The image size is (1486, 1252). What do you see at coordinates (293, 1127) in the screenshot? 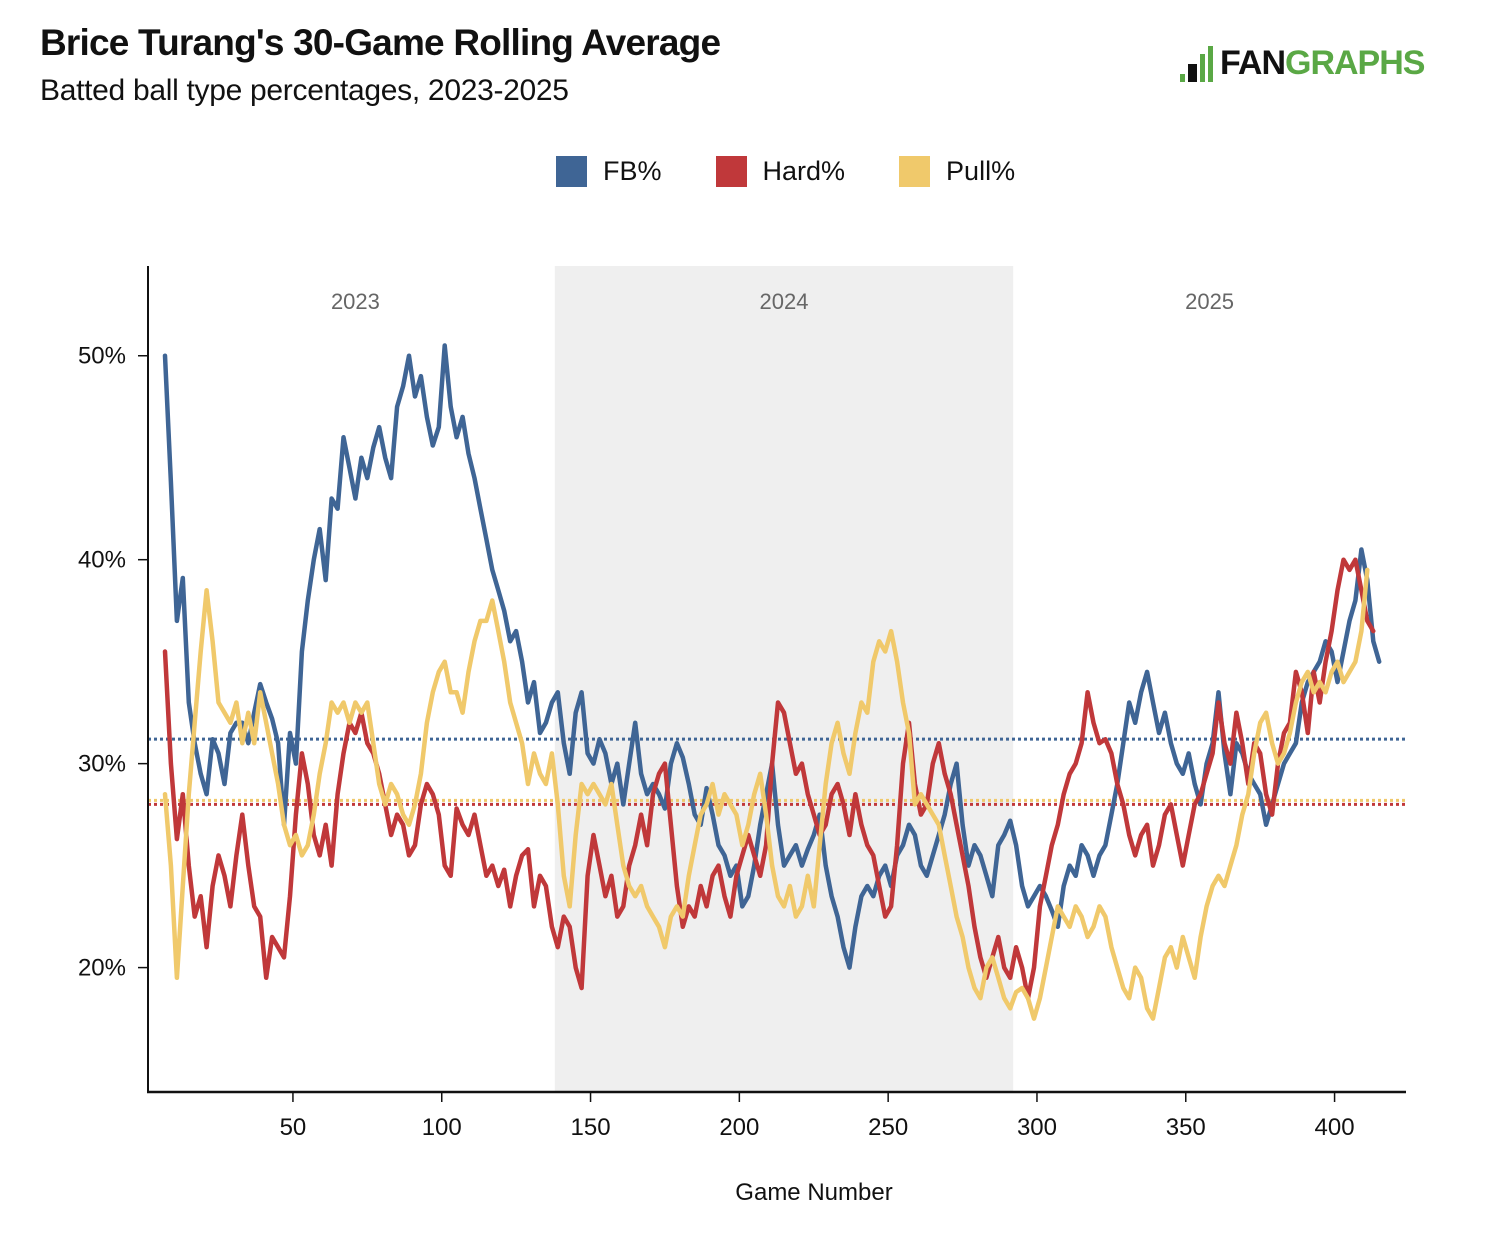
I see `x-tick-label-50: 50` at bounding box center [293, 1127].